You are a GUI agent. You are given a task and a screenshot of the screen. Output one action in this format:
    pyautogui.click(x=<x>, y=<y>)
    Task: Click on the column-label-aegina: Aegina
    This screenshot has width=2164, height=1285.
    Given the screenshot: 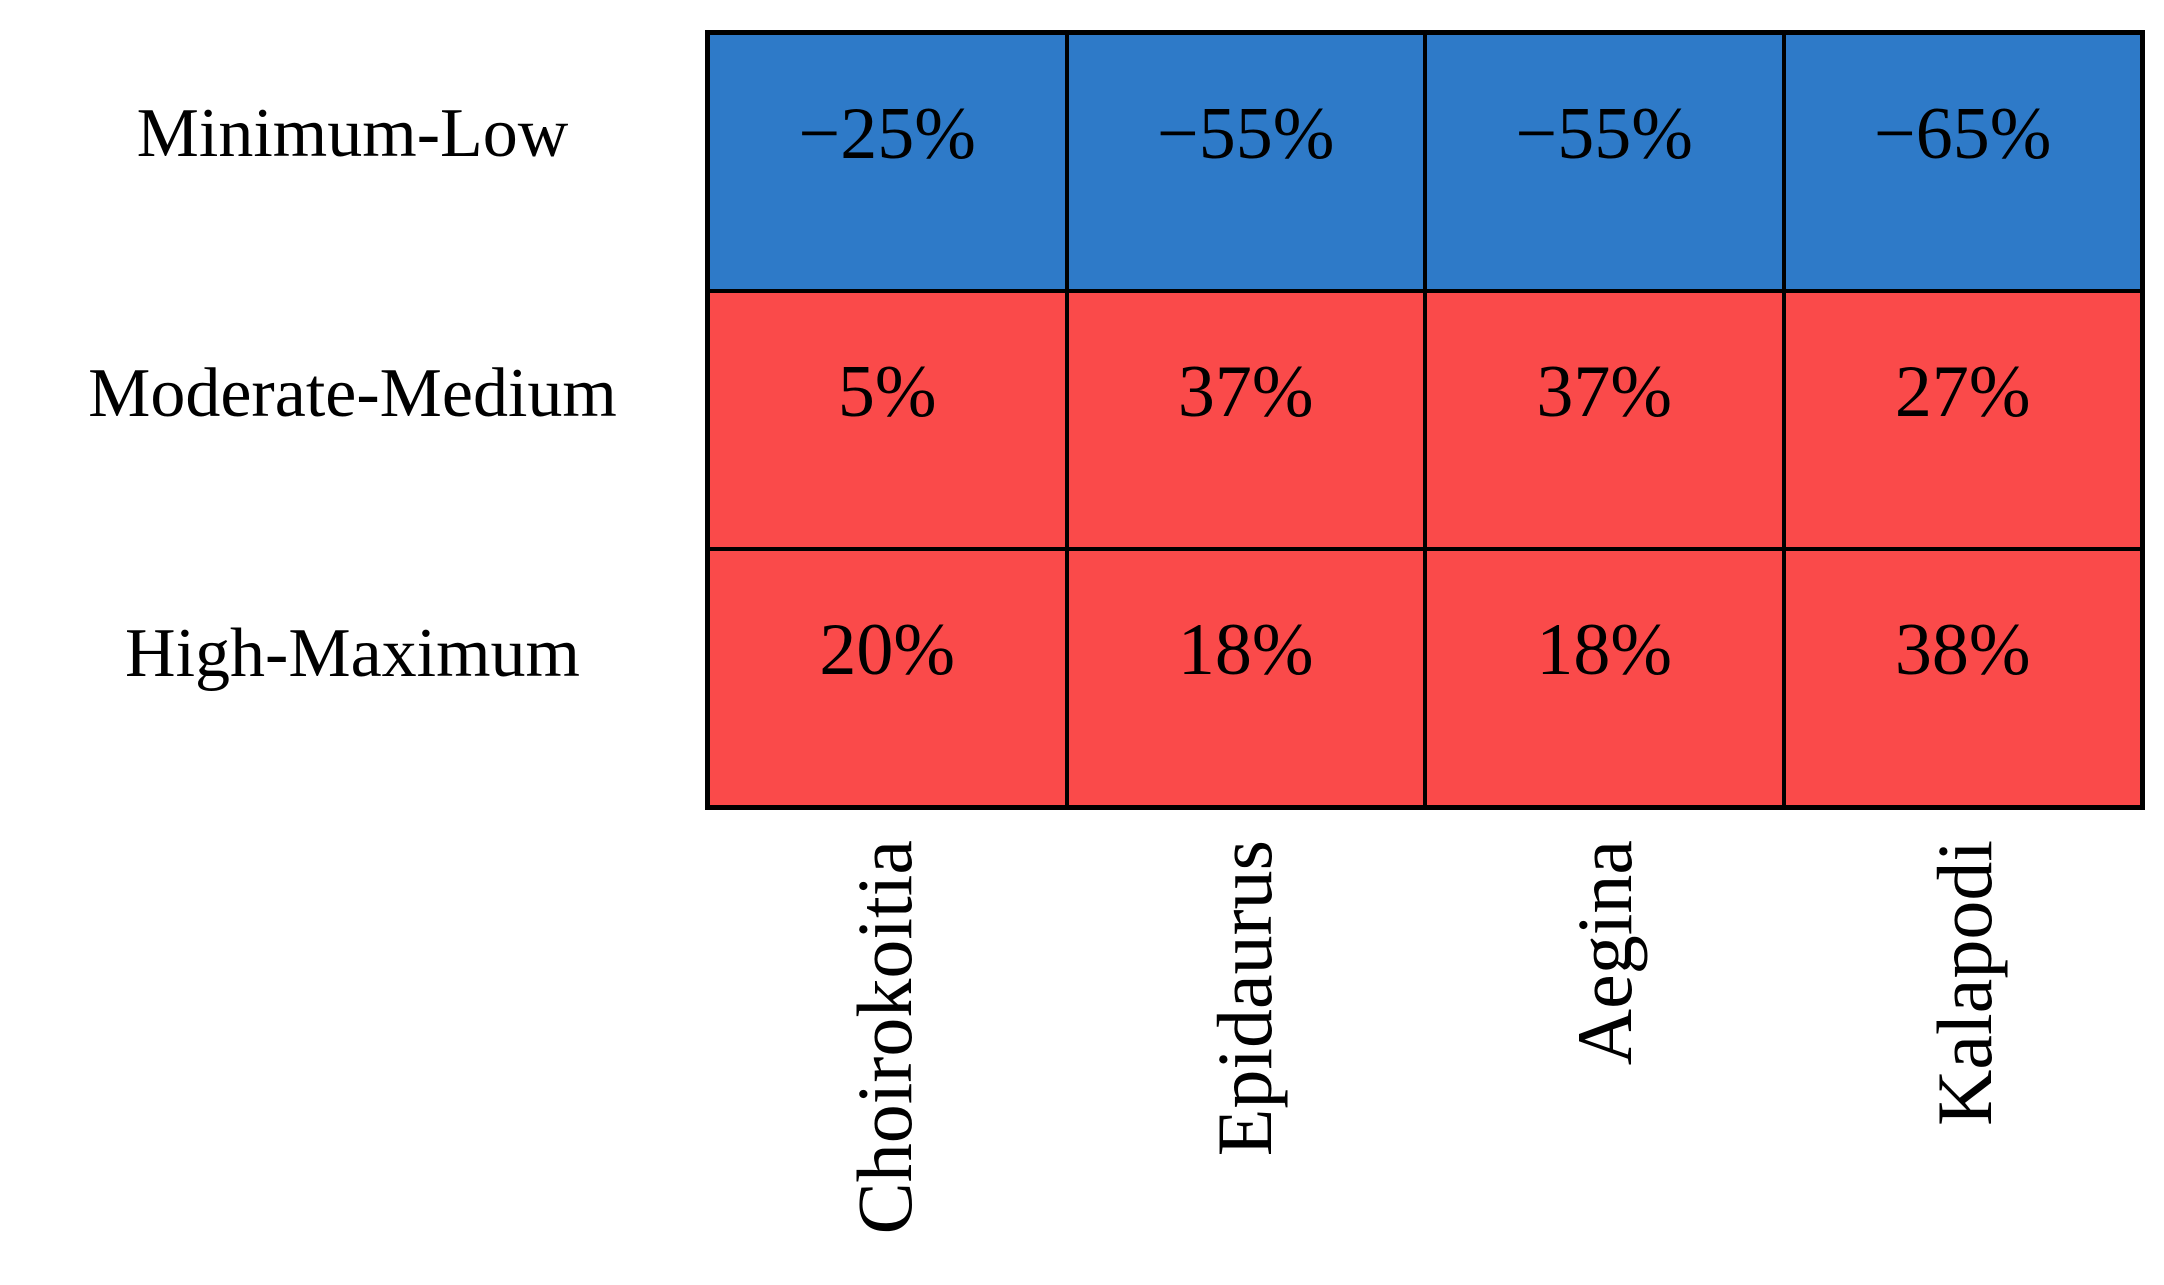 What is the action you would take?
    pyautogui.click(x=1604, y=953)
    